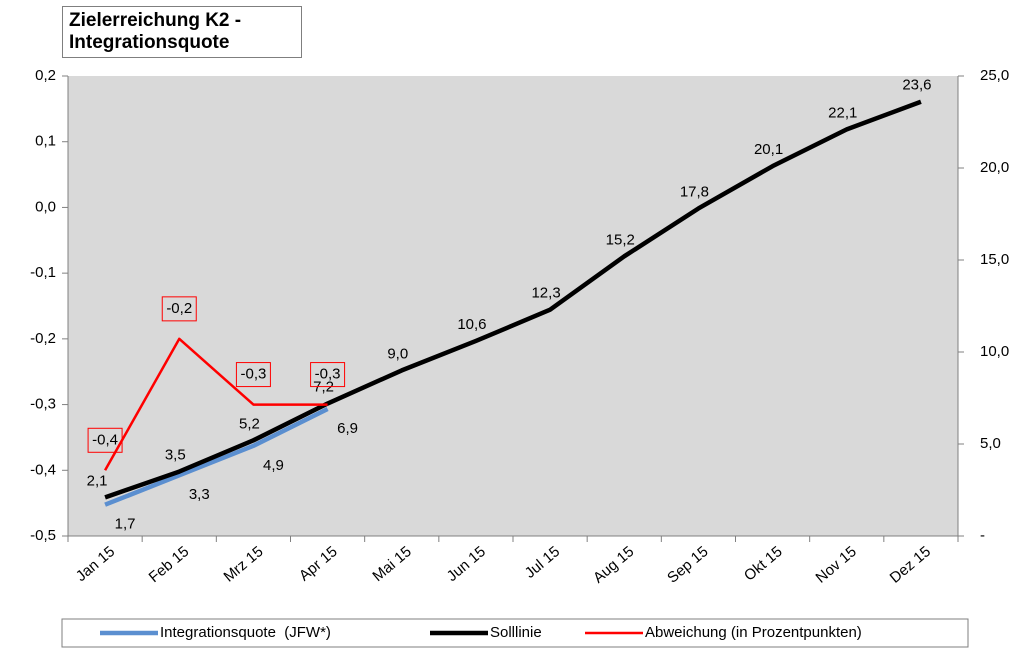 Image resolution: width=1023 pixels, height=648 pixels. What do you see at coordinates (543, 562) in the screenshot?
I see `x-tick-label: Jul 15` at bounding box center [543, 562].